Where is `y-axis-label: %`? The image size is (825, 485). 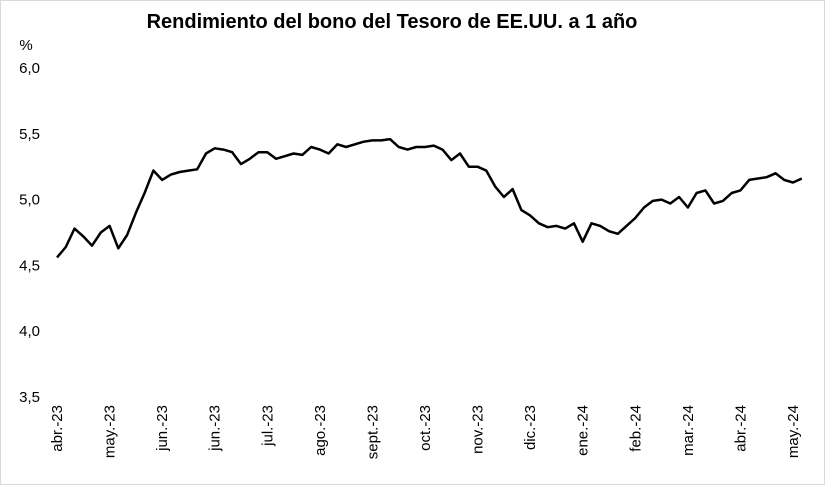
y-axis-label: % is located at coordinates (25, 45).